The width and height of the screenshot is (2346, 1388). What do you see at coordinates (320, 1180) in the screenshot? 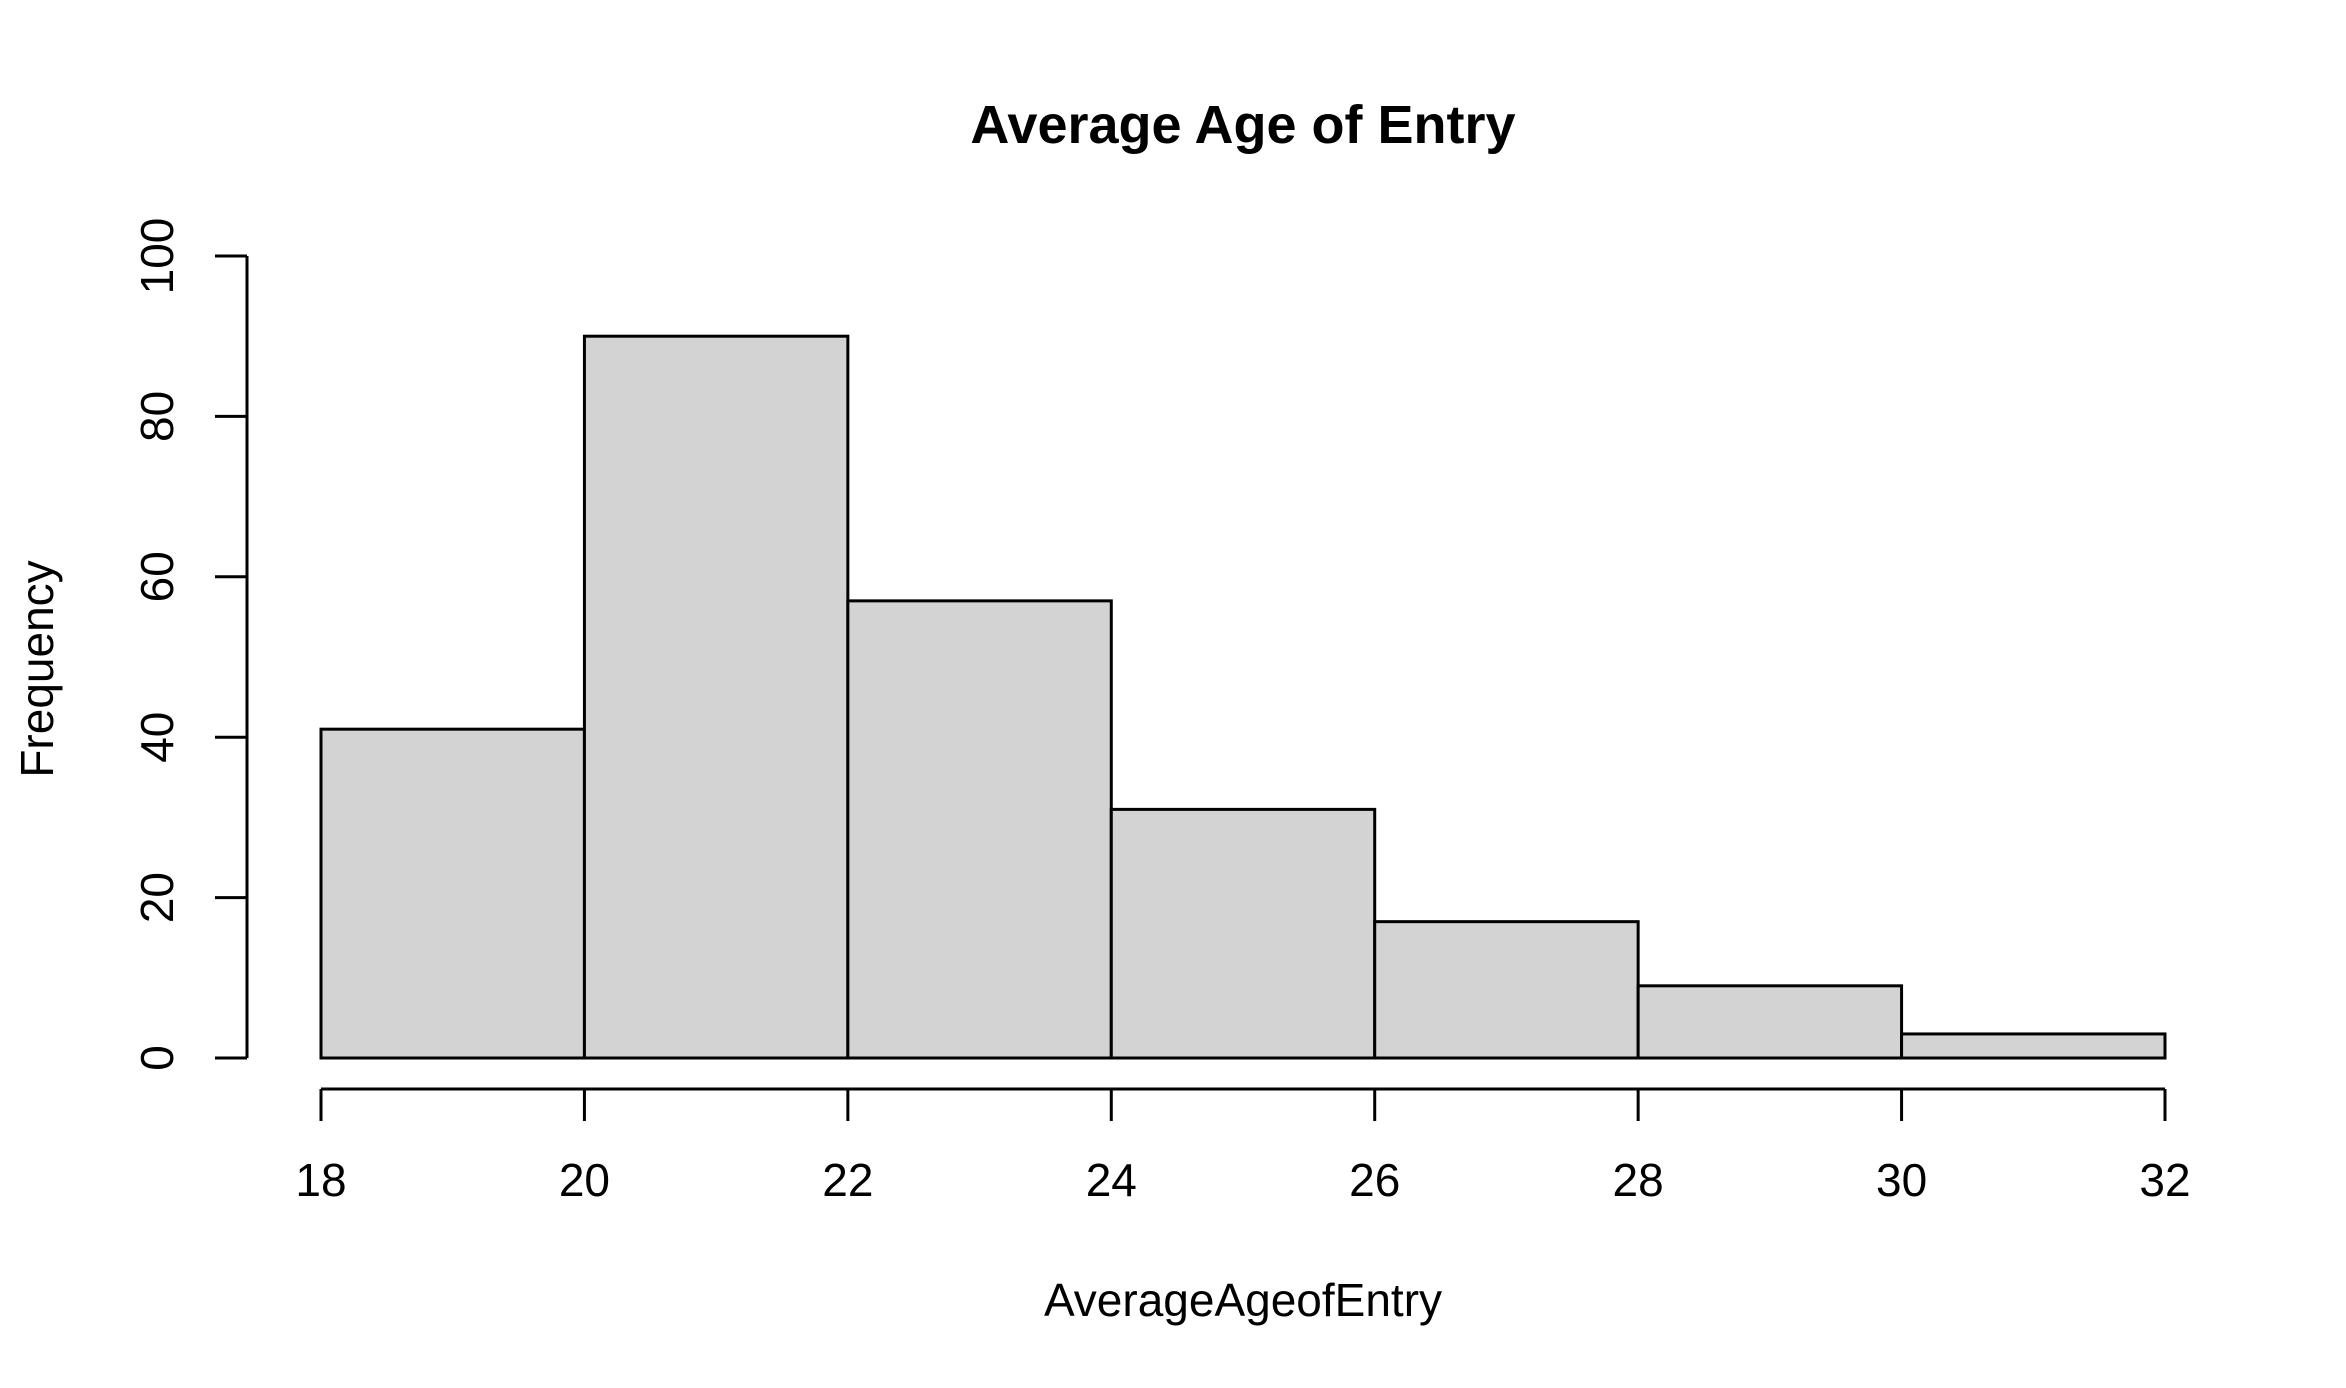
I see `x-tick-label: 18` at bounding box center [320, 1180].